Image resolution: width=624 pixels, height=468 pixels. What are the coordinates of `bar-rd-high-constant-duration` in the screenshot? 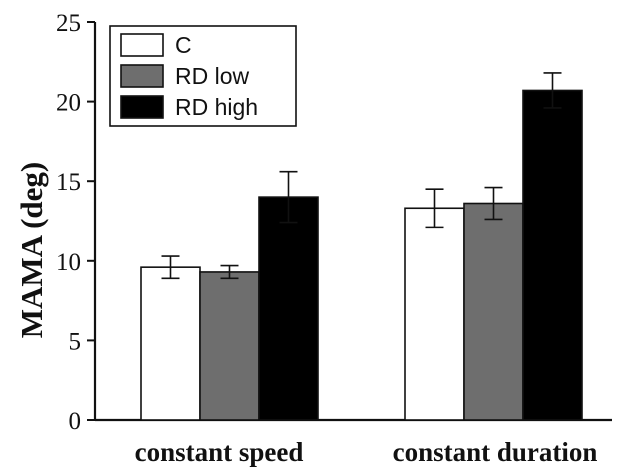 It's located at (552, 255).